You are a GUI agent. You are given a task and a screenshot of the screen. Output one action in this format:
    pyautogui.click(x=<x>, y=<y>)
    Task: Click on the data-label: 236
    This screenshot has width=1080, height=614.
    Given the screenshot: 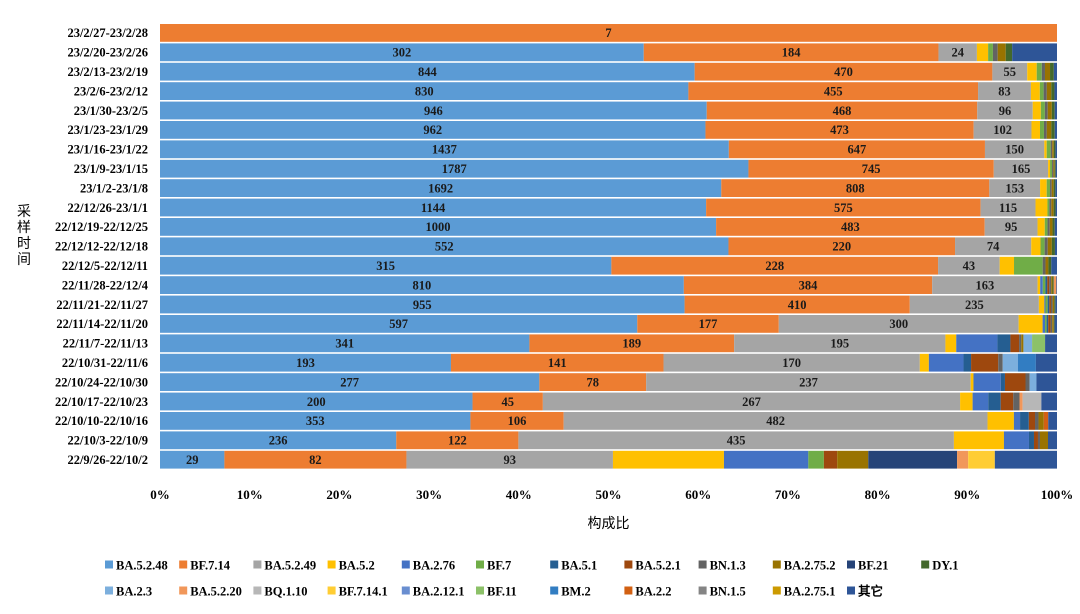 What is the action you would take?
    pyautogui.click(x=278, y=441)
    